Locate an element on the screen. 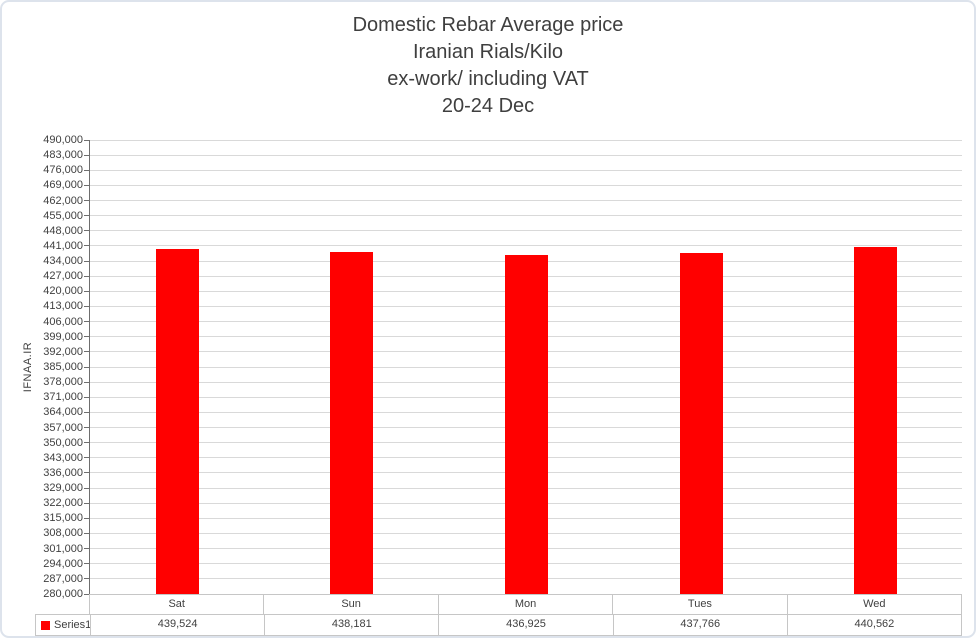 The image size is (976, 638). bar-mon is located at coordinates (526, 424).